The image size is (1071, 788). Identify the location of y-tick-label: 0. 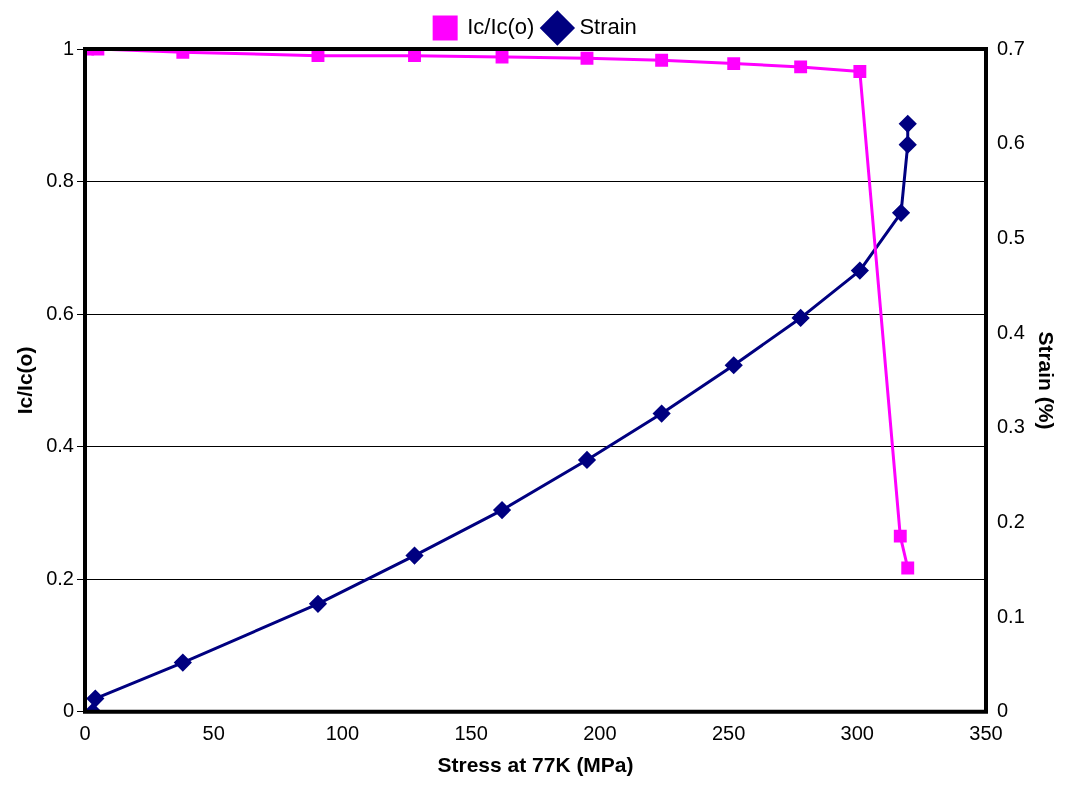
(68, 710).